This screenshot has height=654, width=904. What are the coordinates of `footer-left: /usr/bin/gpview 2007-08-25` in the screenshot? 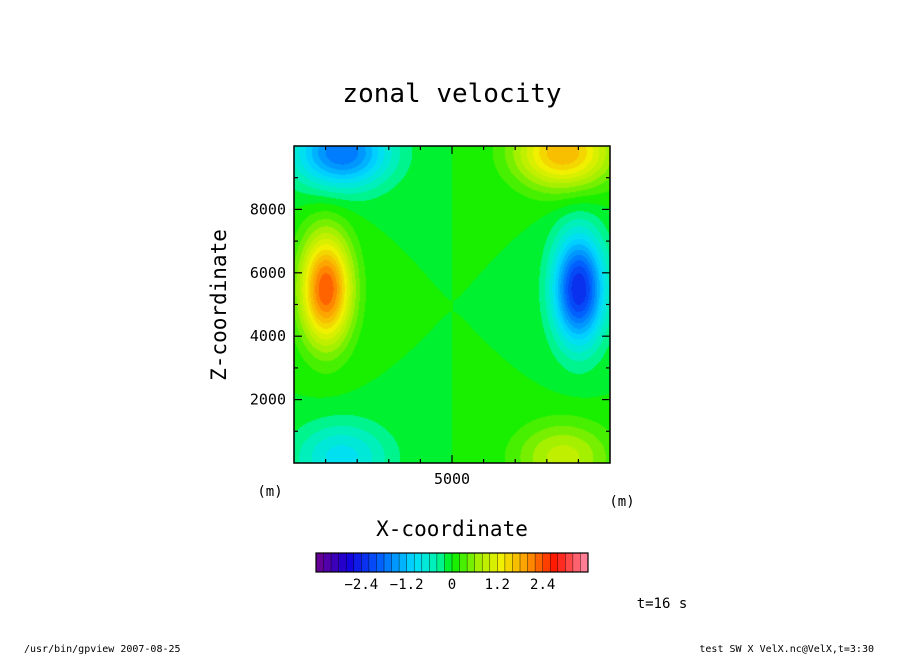 It's located at (102, 649).